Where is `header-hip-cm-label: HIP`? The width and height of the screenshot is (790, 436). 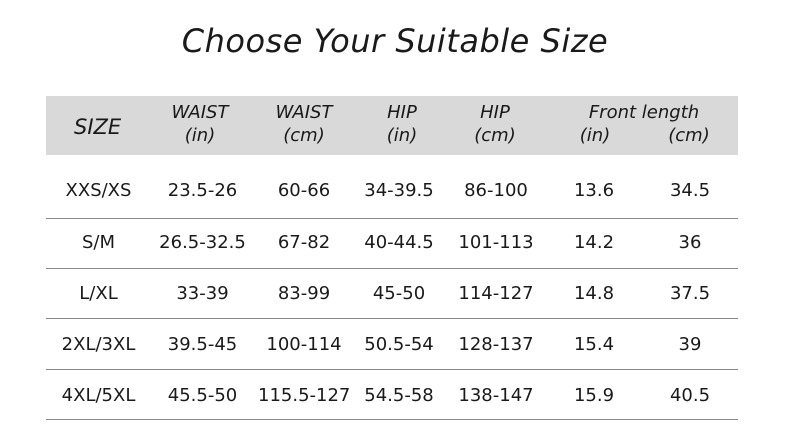 header-hip-cm-label: HIP is located at coordinates (495, 112).